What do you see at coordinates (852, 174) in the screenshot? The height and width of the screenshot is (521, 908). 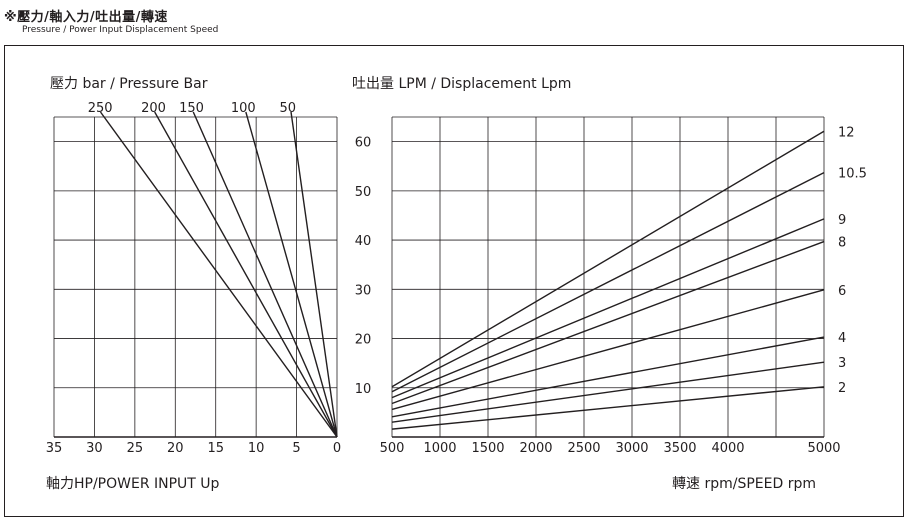 I see `displacement-line-label: 10.5` at bounding box center [852, 174].